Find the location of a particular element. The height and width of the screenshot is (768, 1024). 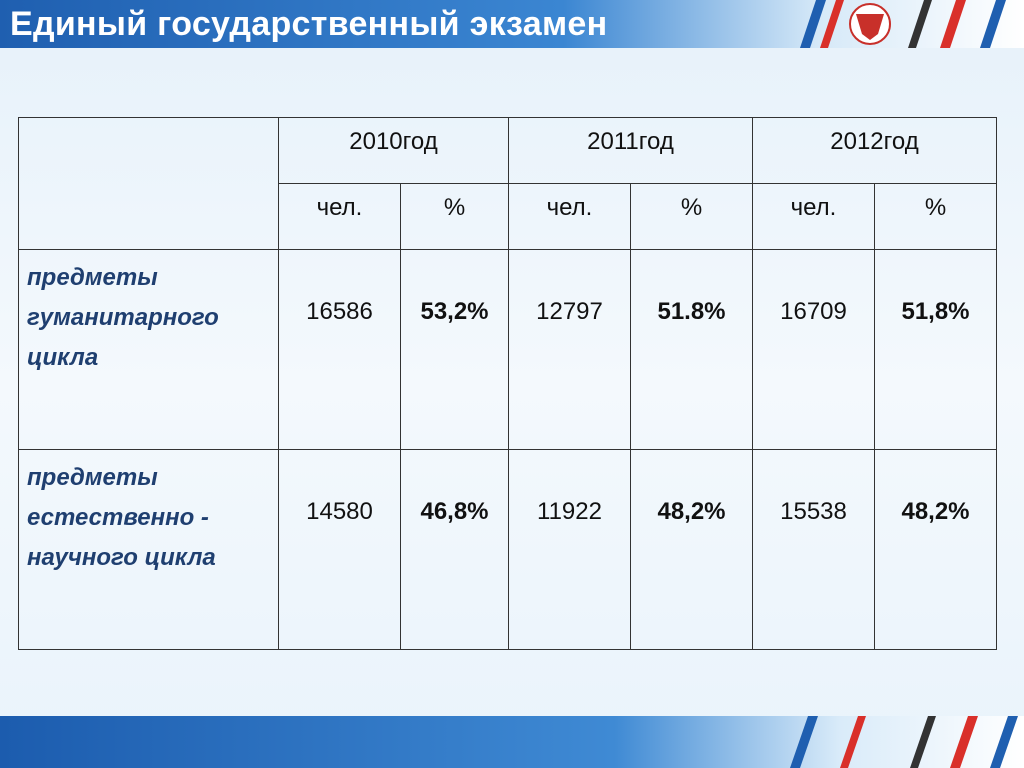

year-header: 2010год is located at coordinates (393, 150).